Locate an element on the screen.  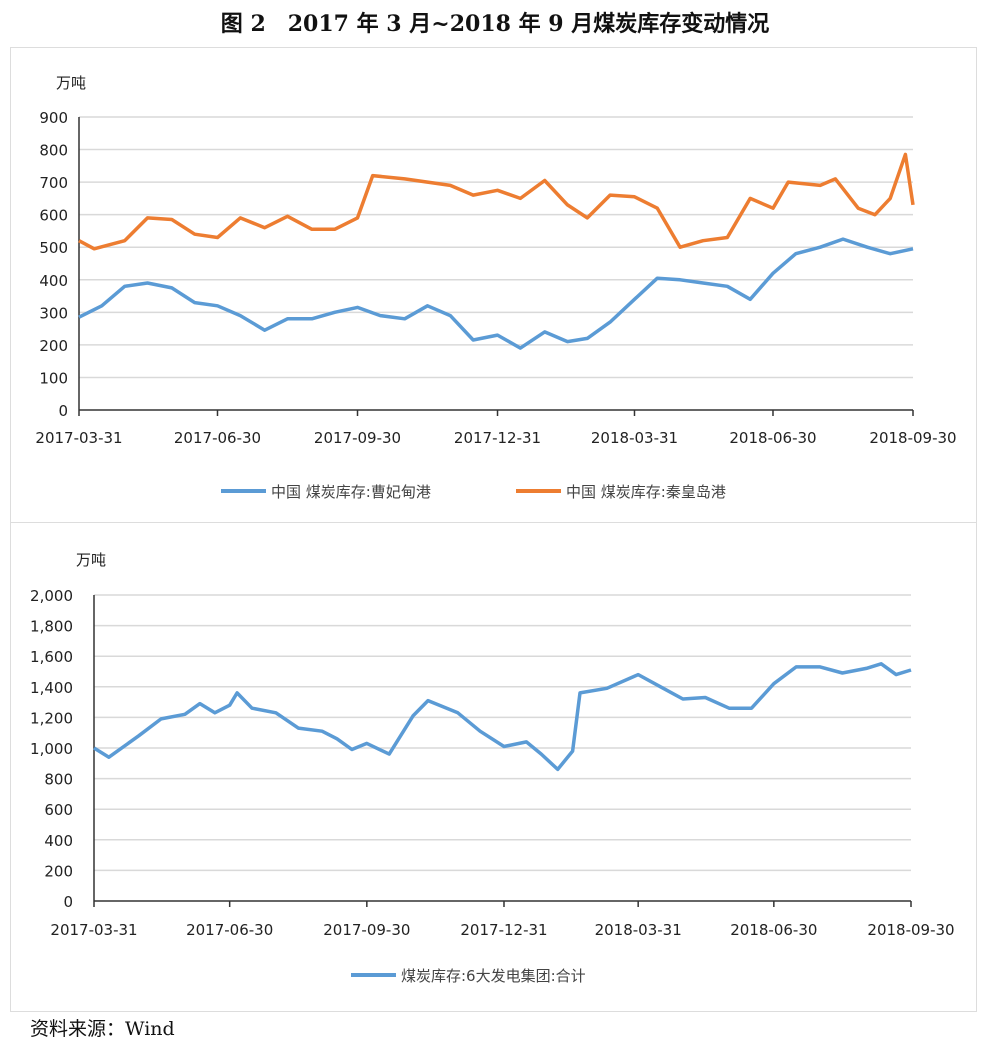
legend-label: 中国 煤炭库存:曹妃甸港 is located at coordinates (351, 492).